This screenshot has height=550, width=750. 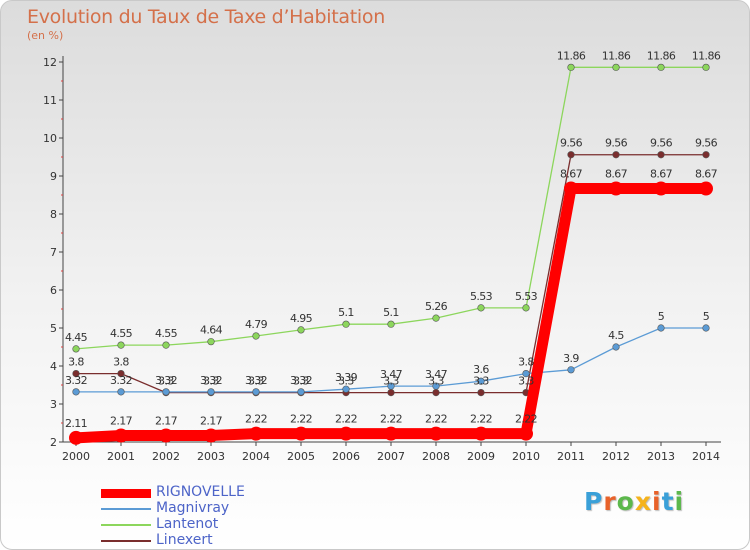 What do you see at coordinates (481, 369) in the screenshot?
I see `data-label-magnivray: 3.6` at bounding box center [481, 369].